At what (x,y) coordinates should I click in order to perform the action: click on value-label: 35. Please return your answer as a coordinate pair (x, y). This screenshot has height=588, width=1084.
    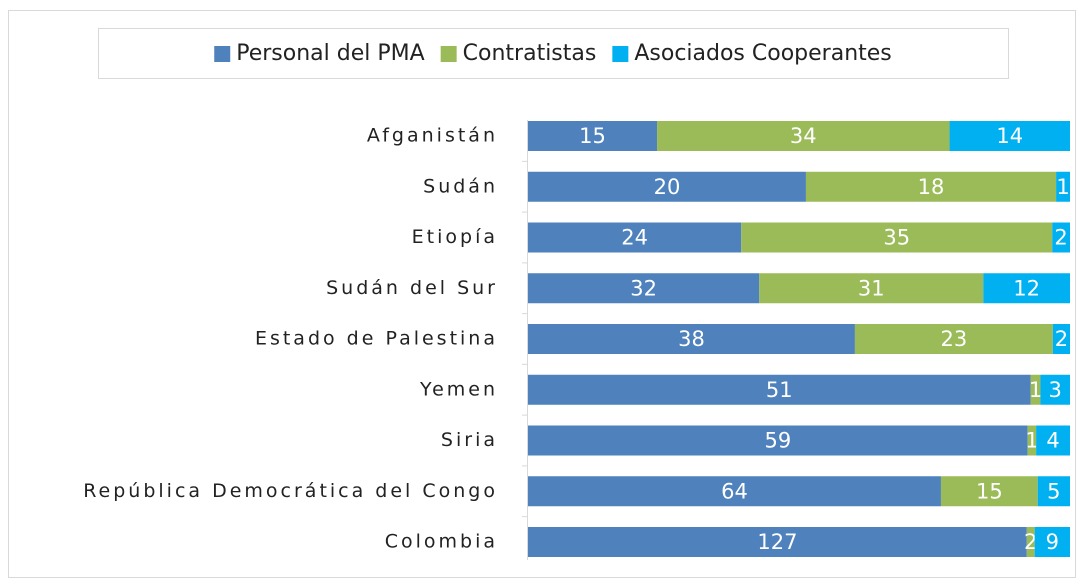
    Looking at the image, I should click on (896, 238).